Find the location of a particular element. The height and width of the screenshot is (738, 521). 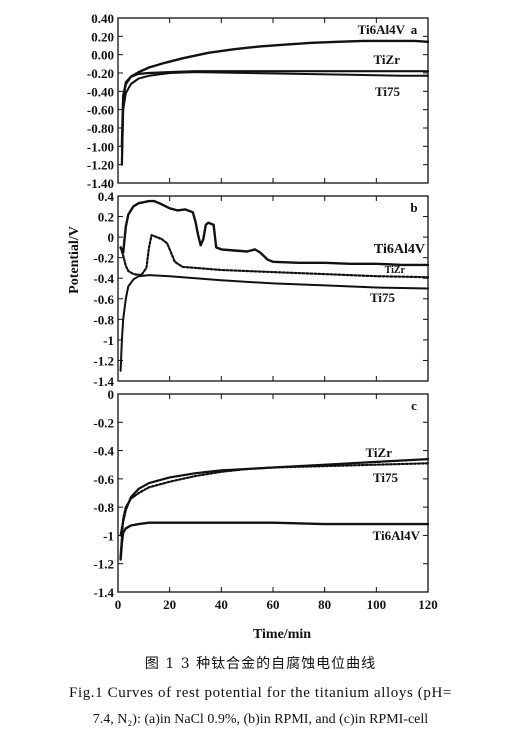

figure-caption-chinese: 图 1 3 种钛合金的自腐蚀电位曲线 is located at coordinates (260, 664).